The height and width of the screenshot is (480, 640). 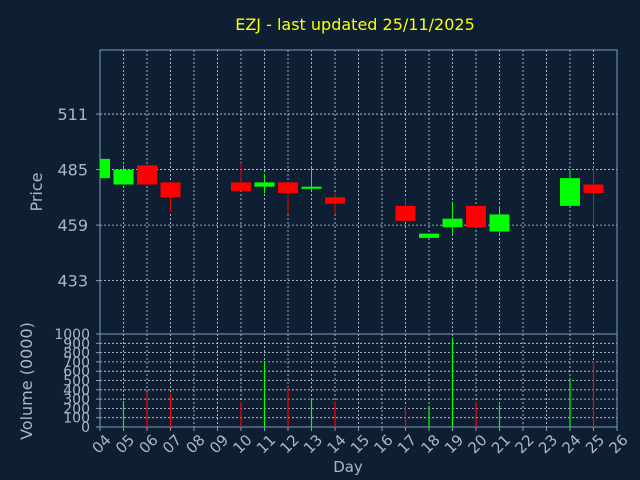 What do you see at coordinates (478, 444) in the screenshot?
I see `day-tick-label: 20` at bounding box center [478, 444].